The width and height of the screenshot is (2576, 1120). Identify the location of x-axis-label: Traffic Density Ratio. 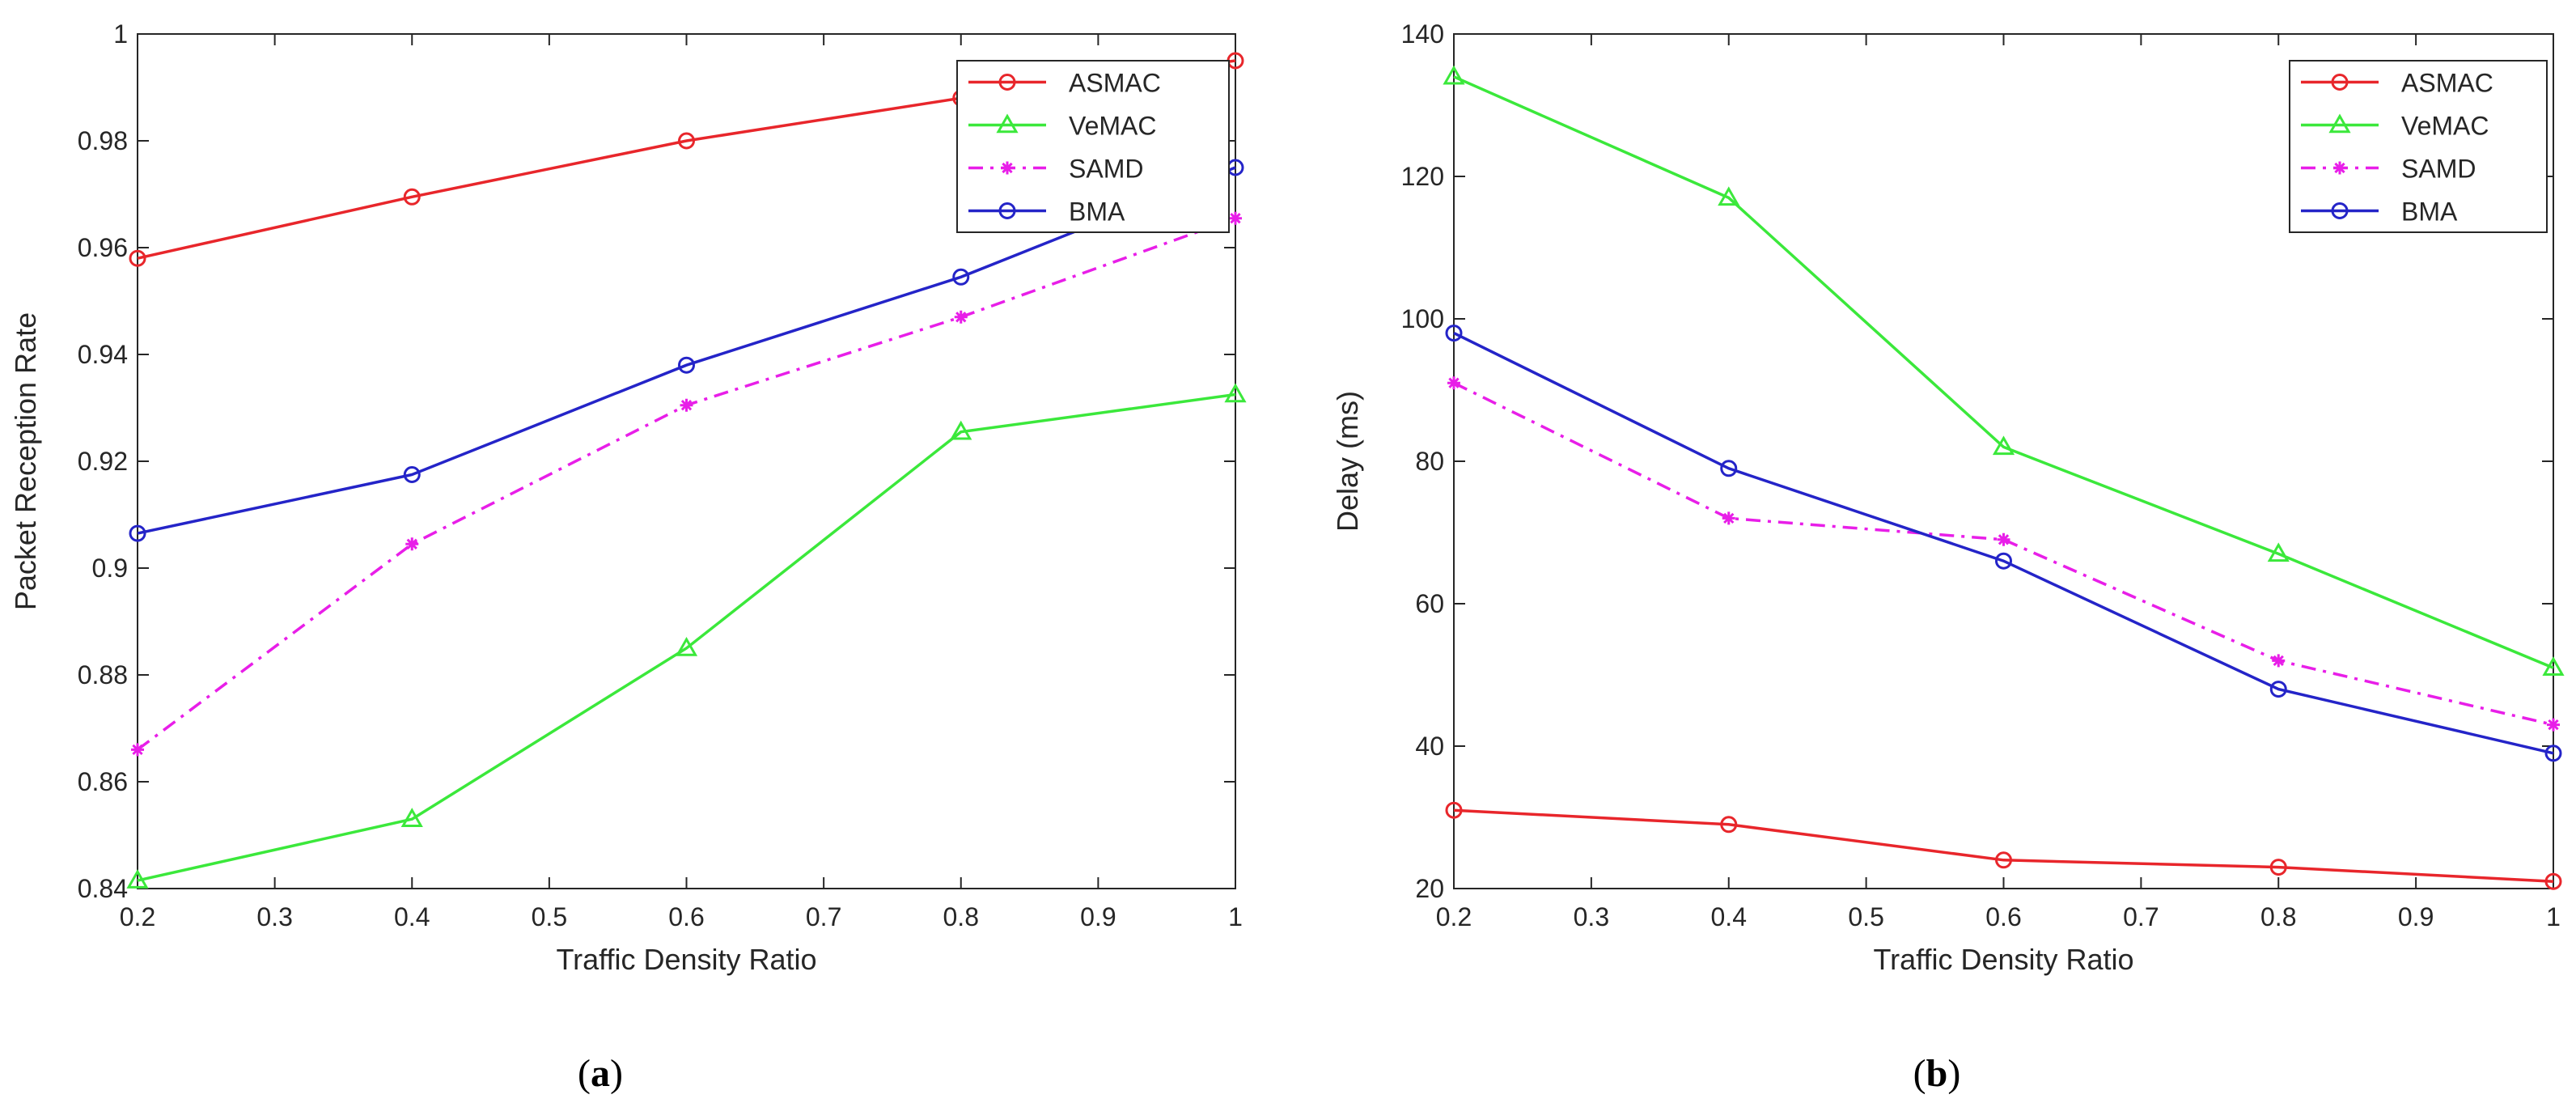
(686, 960).